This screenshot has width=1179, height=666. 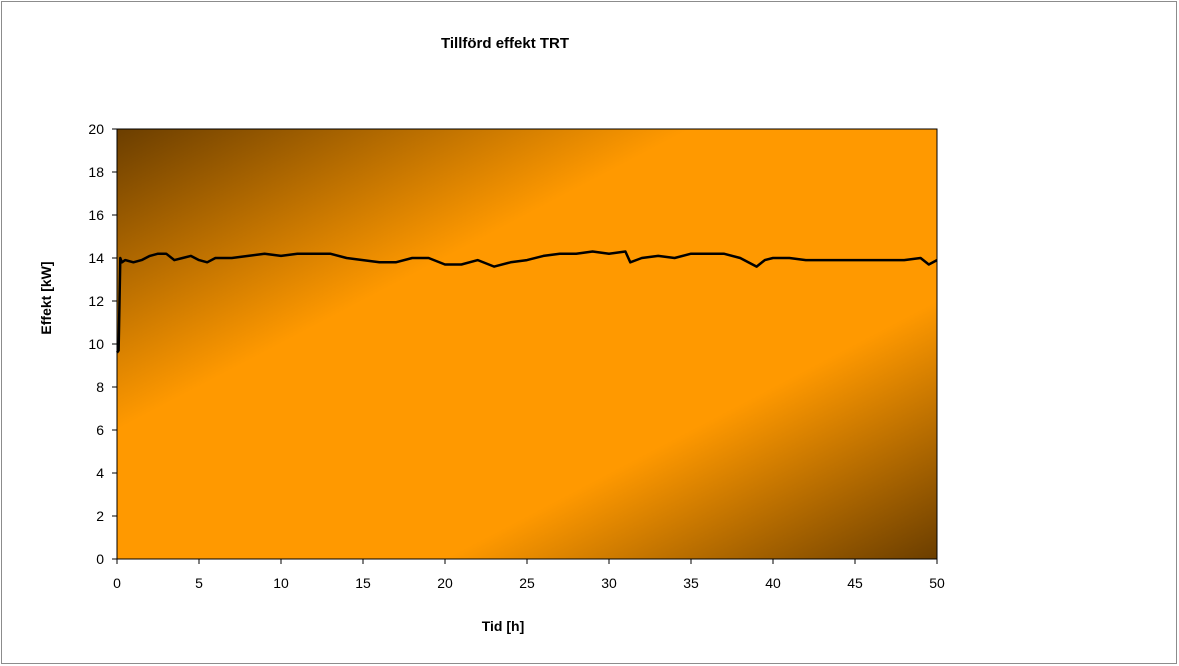 I want to click on y-tick-label: 2, so click(x=100, y=516).